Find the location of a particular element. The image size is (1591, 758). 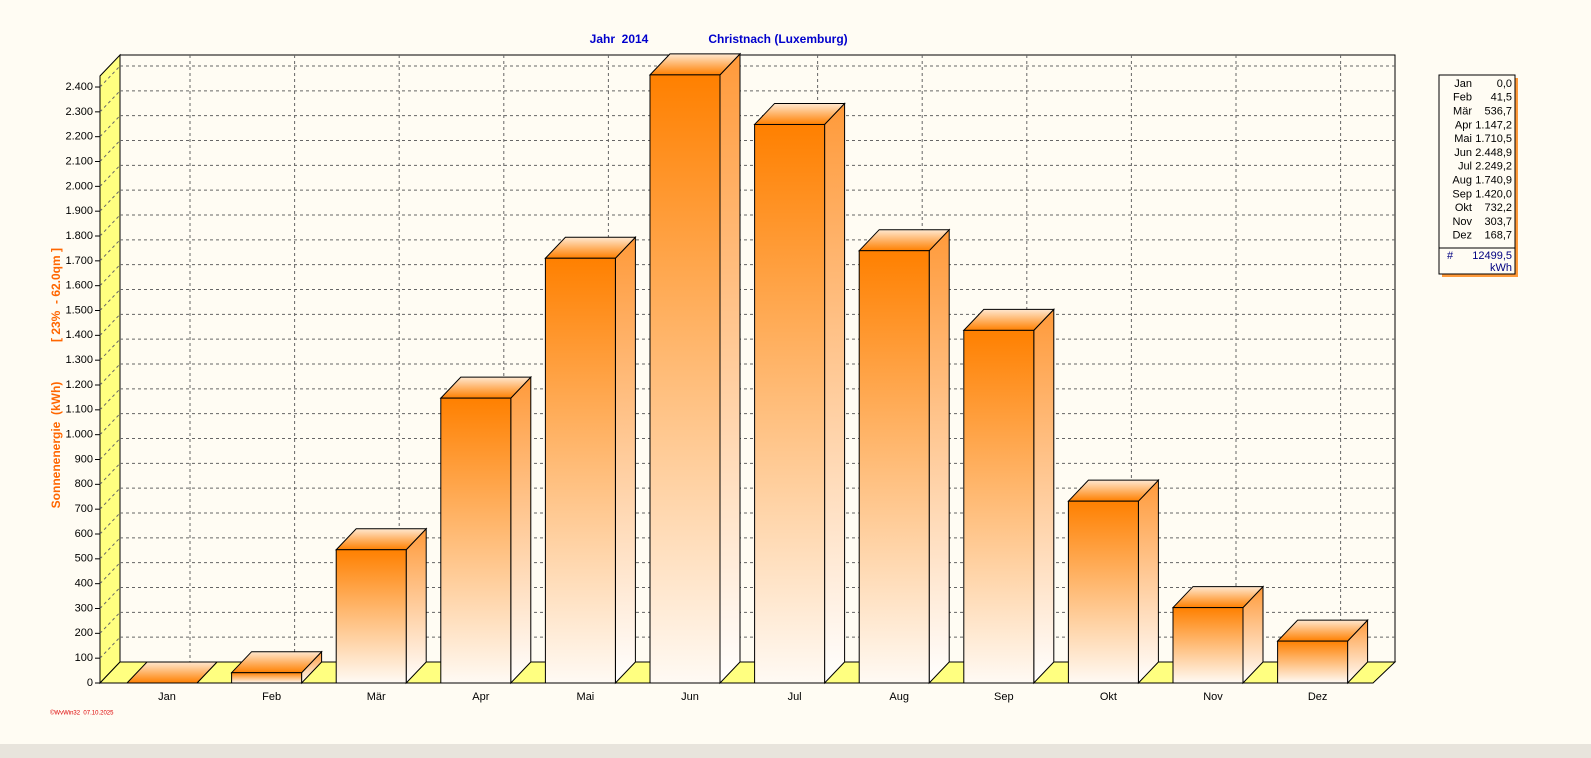

legend-value: 303,7 is located at coordinates (1498, 222).